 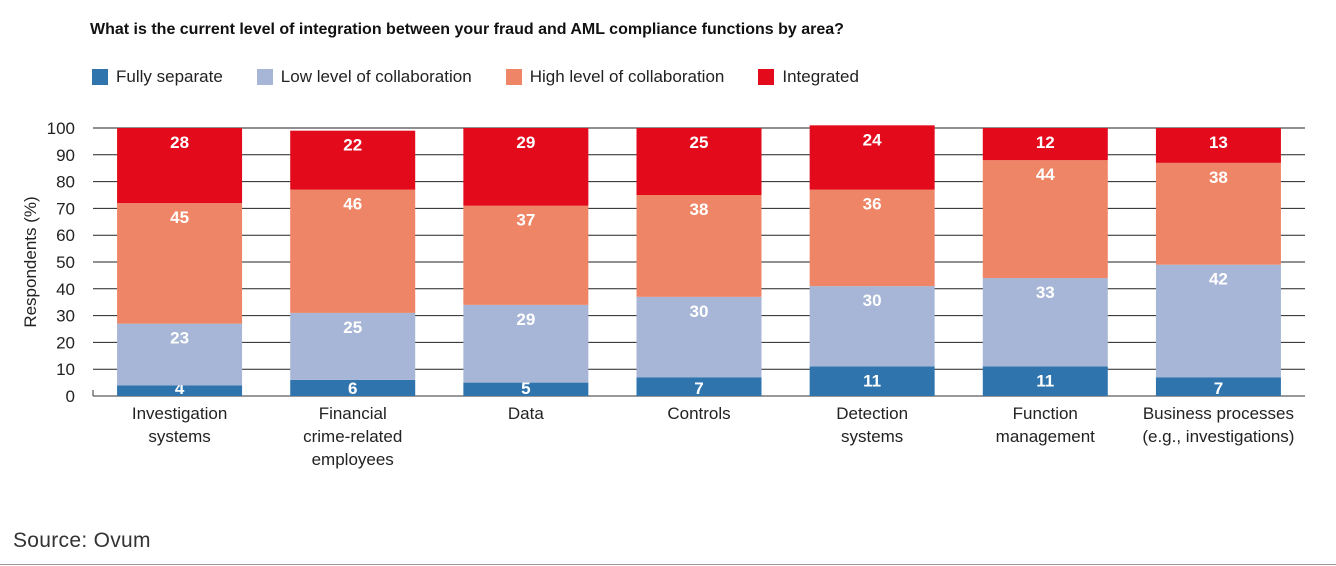 What do you see at coordinates (525, 220) in the screenshot?
I see `data-label: 37` at bounding box center [525, 220].